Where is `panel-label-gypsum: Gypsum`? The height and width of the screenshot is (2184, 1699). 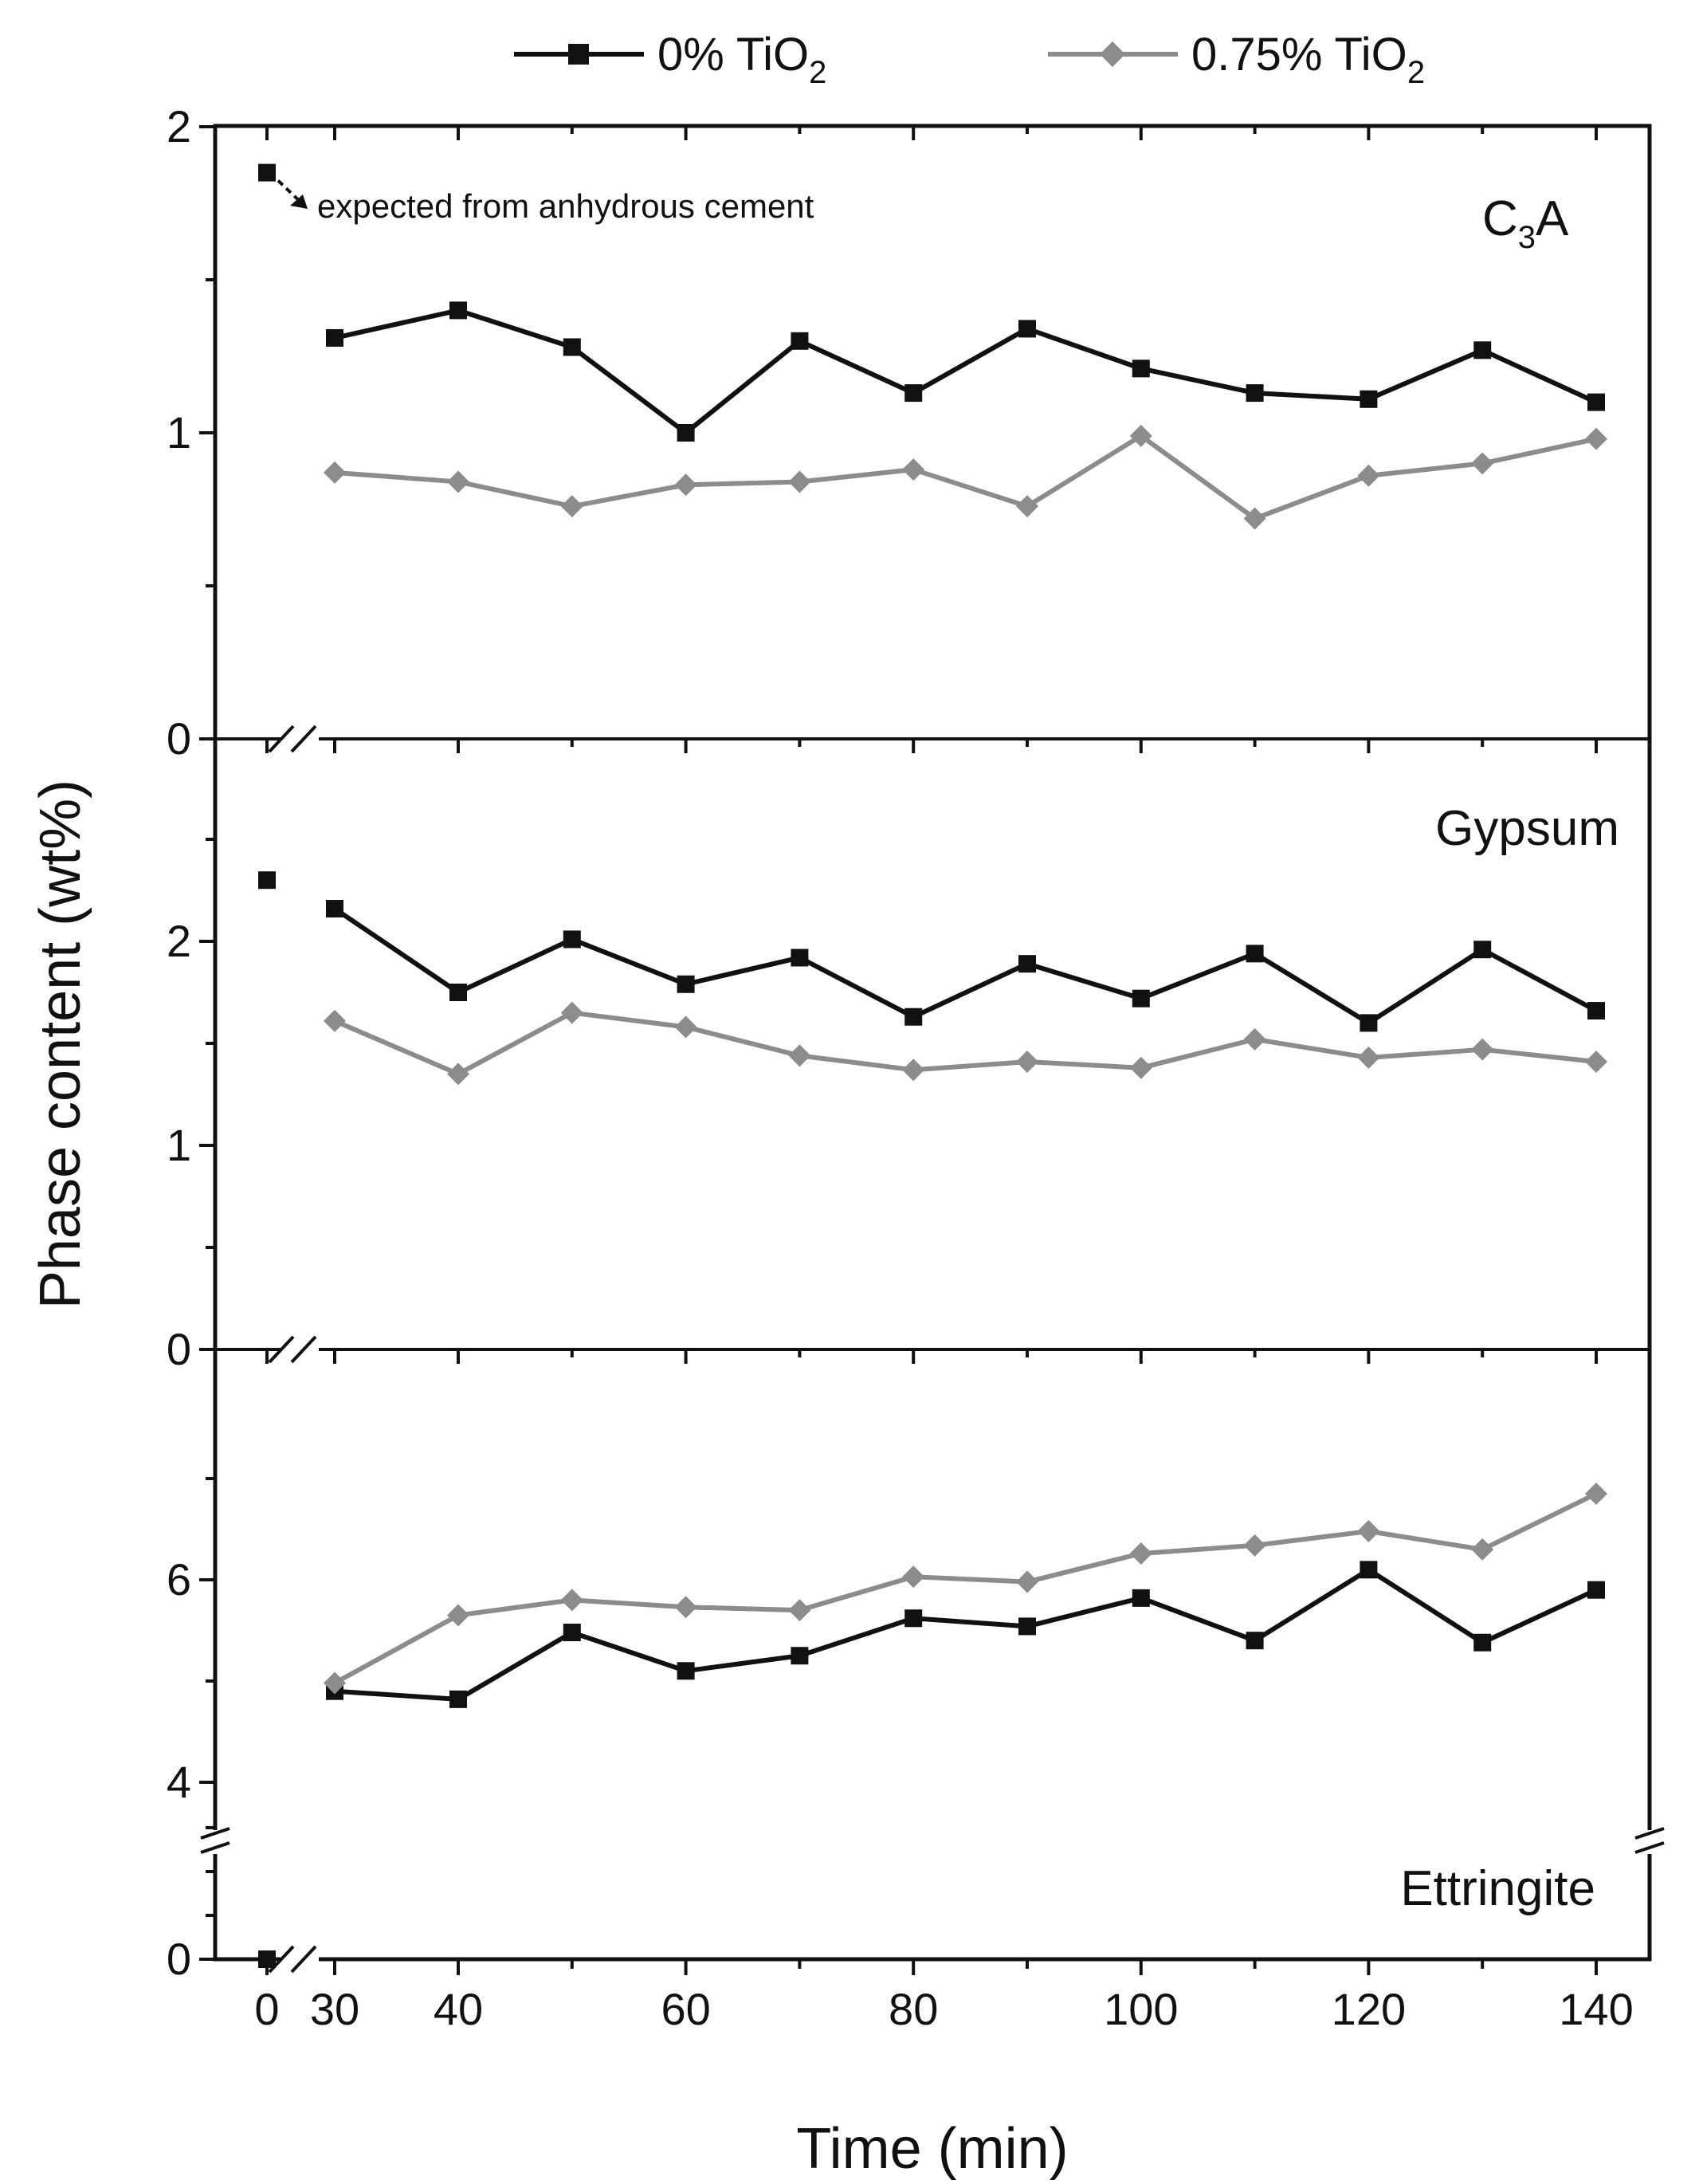 panel-label-gypsum: Gypsum is located at coordinates (1527, 828).